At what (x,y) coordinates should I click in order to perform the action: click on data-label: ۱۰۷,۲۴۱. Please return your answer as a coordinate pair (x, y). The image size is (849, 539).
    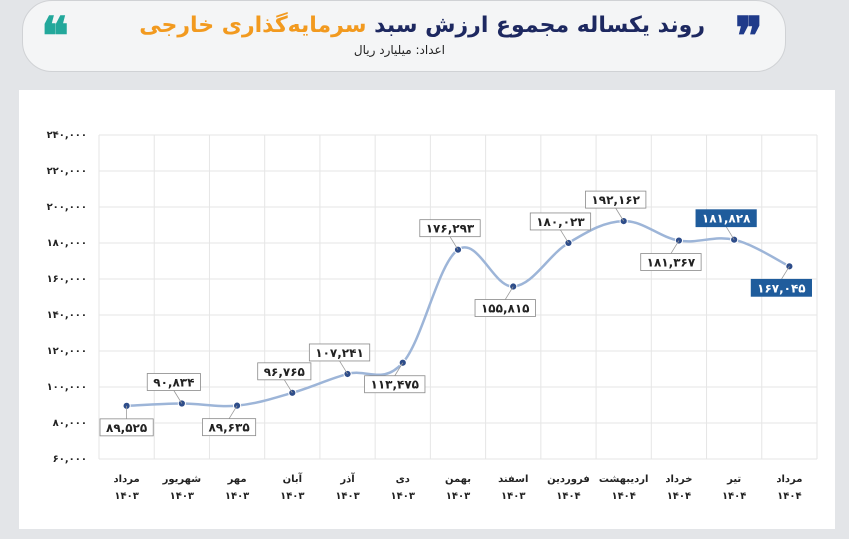
    Looking at the image, I should click on (339, 353).